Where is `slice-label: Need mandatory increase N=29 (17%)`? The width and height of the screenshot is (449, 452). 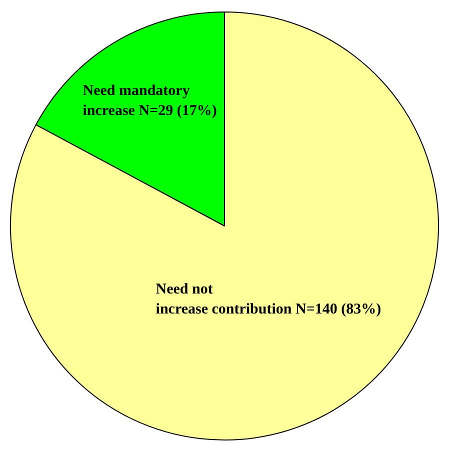
slice-label: Need mandatory increase N=29 (17%) is located at coordinates (149, 100).